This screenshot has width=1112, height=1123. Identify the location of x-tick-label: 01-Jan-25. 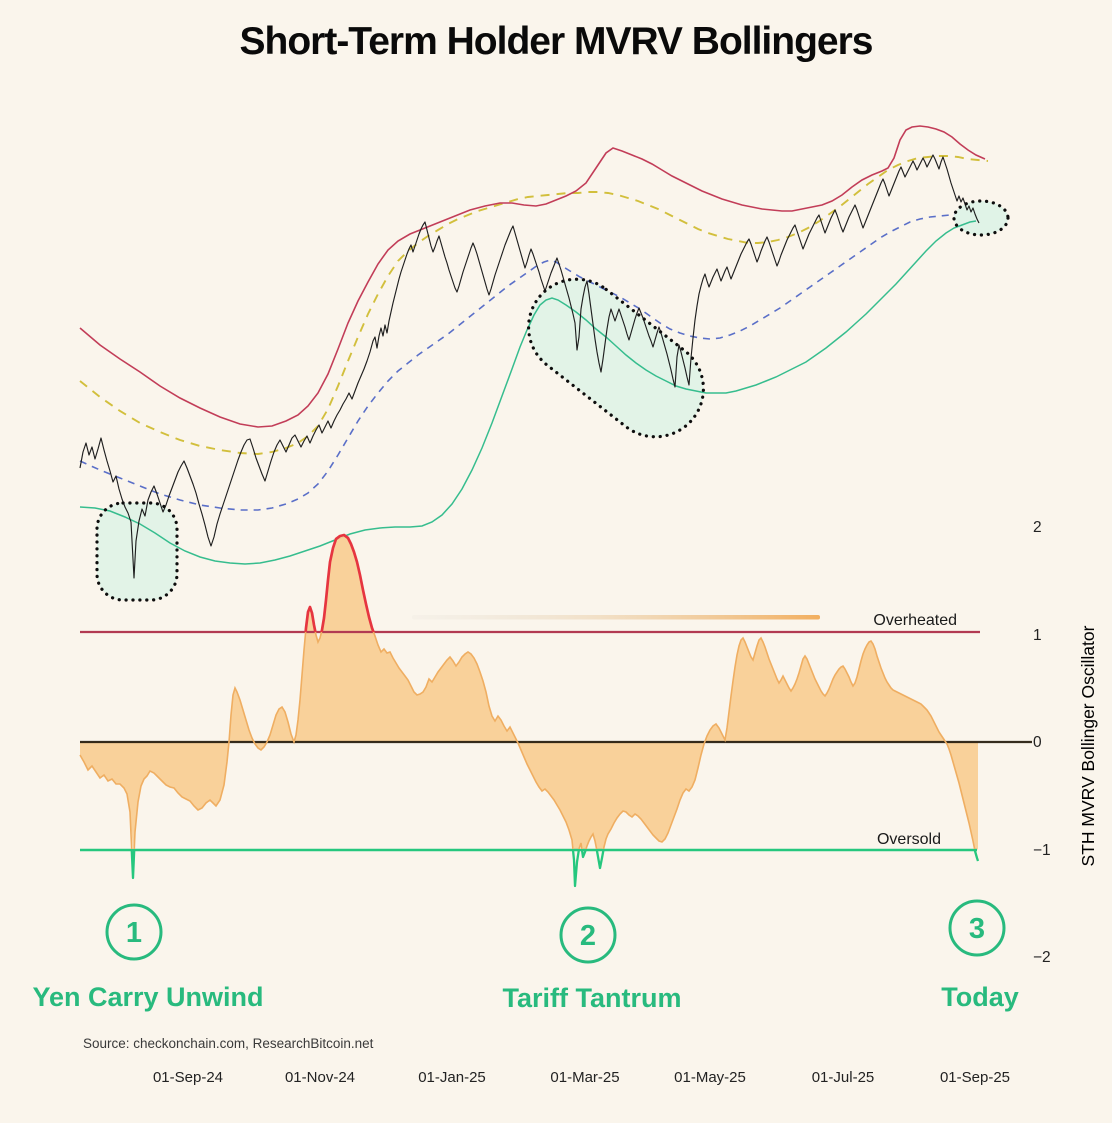
(452, 1077).